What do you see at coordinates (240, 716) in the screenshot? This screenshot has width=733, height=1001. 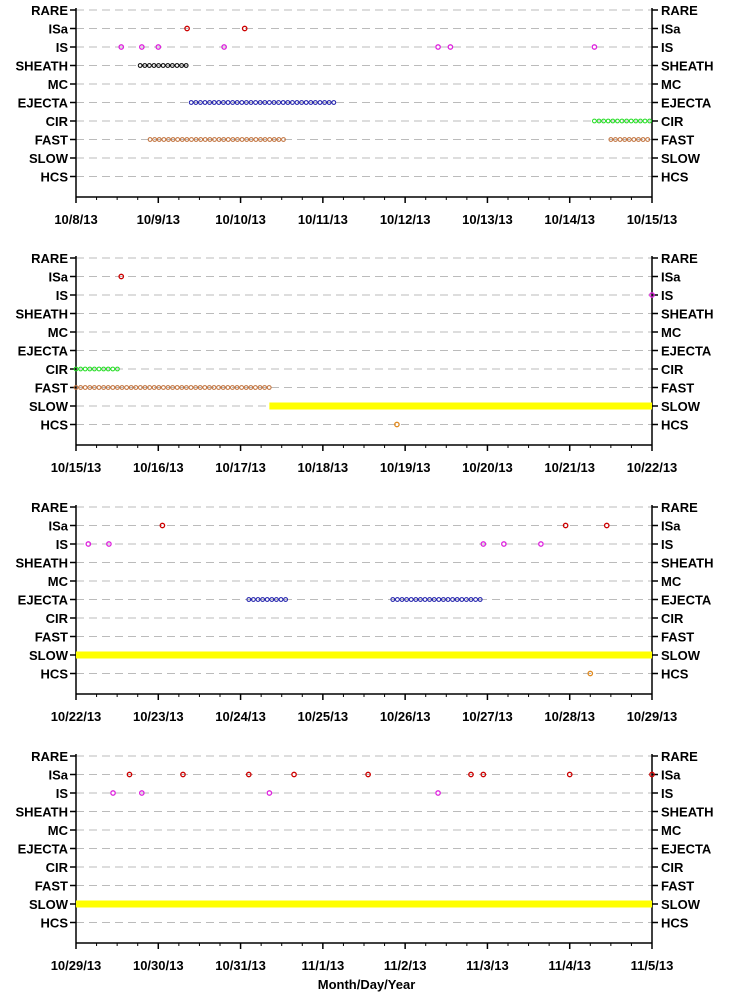 I see `x-tick-label: 10/24/13` at bounding box center [240, 716].